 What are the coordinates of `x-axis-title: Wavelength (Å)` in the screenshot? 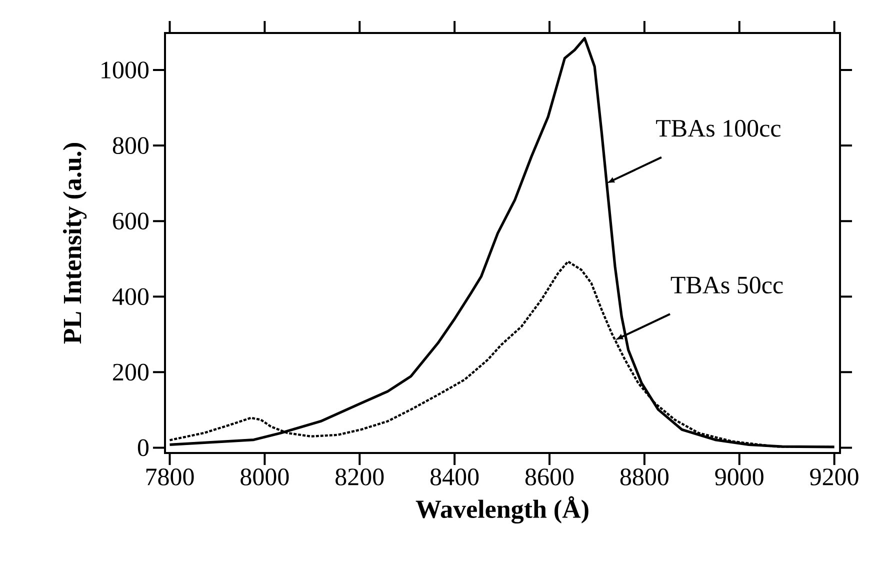 It's located at (502, 510).